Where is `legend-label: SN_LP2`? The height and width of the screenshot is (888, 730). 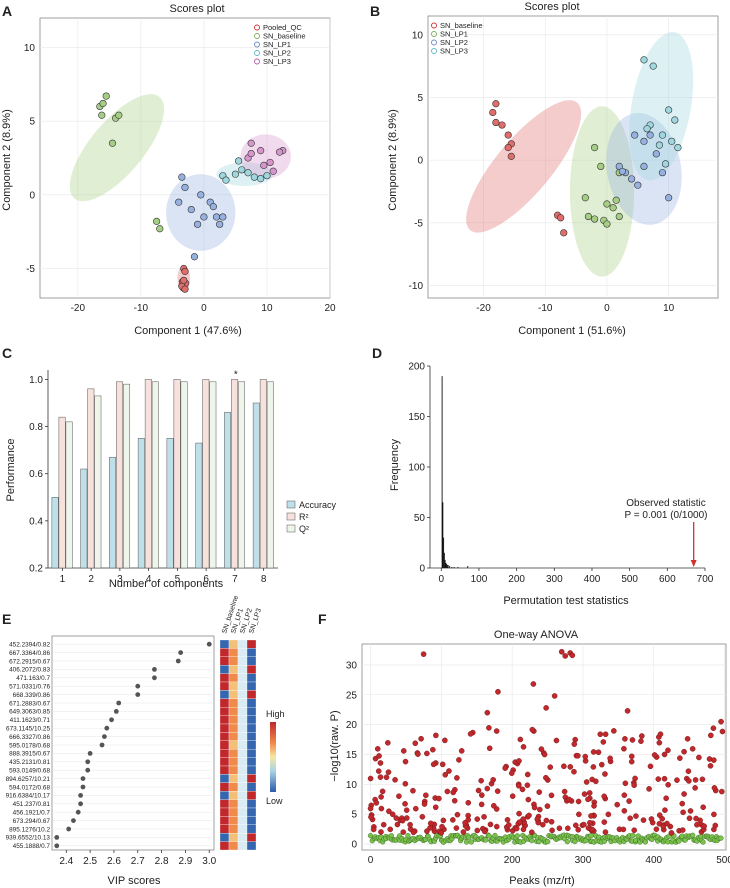 legend-label: SN_LP2 is located at coordinates (277, 53).